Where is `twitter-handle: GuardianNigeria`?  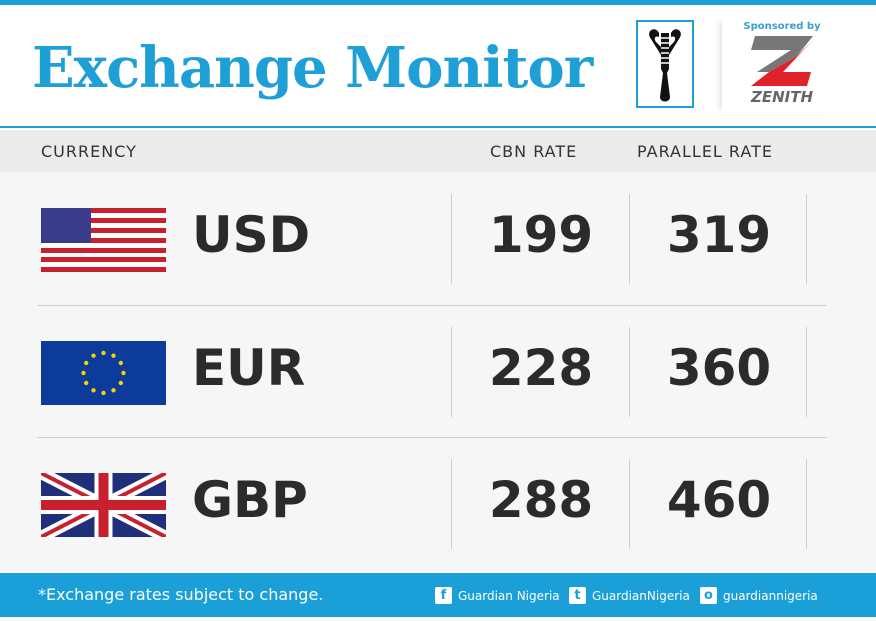
twitter-handle: GuardianNigeria is located at coordinates (641, 595).